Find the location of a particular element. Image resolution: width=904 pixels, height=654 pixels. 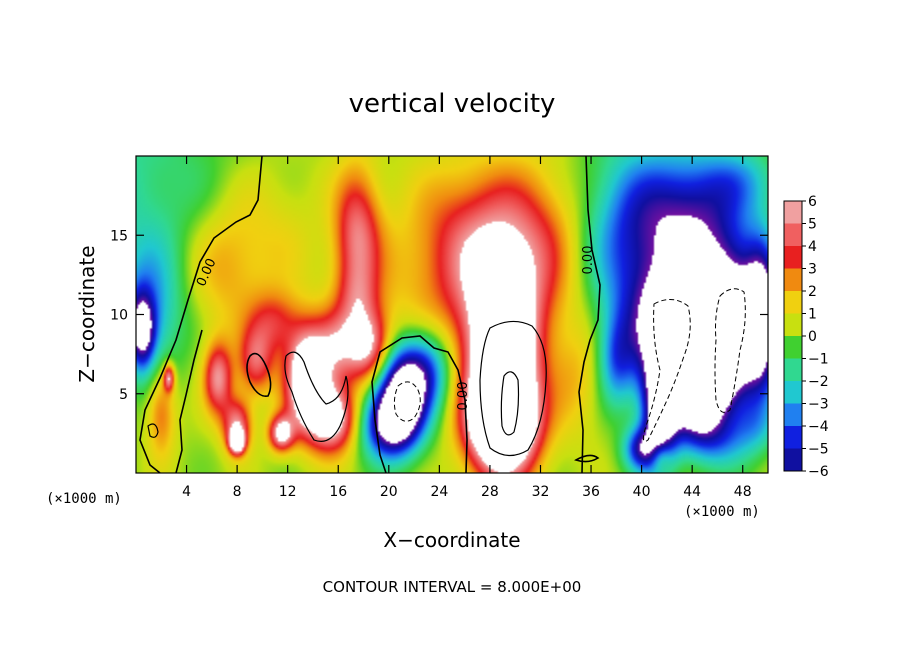

negative-contours is located at coordinates (569, 365).